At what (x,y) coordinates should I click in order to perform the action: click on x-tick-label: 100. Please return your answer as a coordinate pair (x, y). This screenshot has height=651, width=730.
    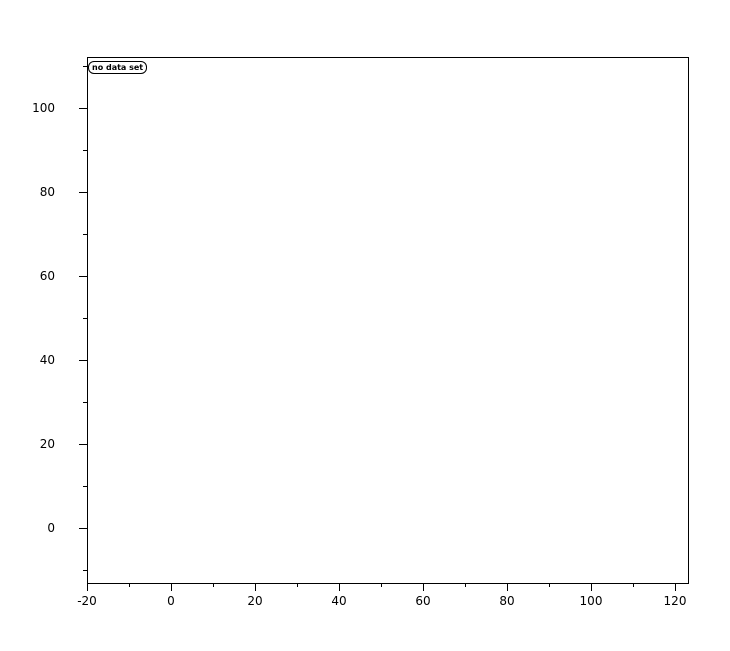
    Looking at the image, I should click on (591, 601).